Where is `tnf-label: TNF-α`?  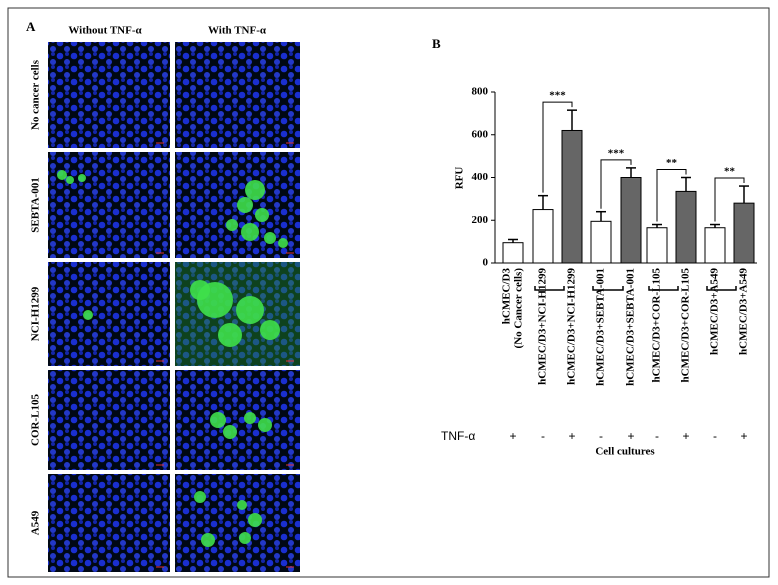
tnf-label: TNF-α is located at coordinates (458, 436).